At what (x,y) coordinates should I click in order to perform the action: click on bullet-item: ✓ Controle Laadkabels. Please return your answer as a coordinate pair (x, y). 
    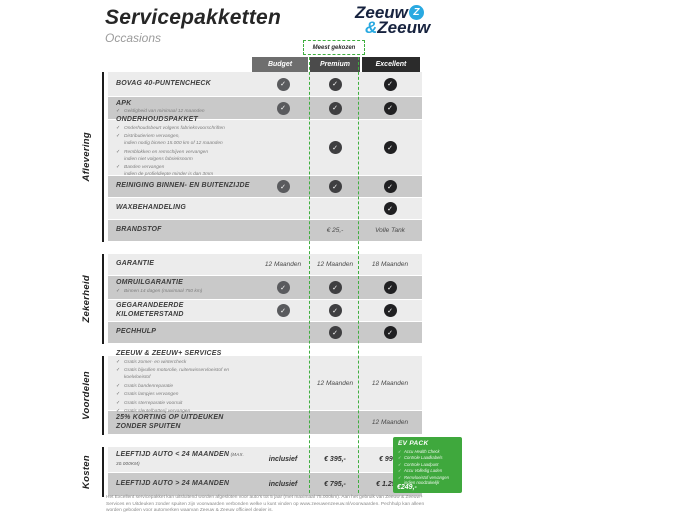
    Looking at the image, I should click on (428, 458).